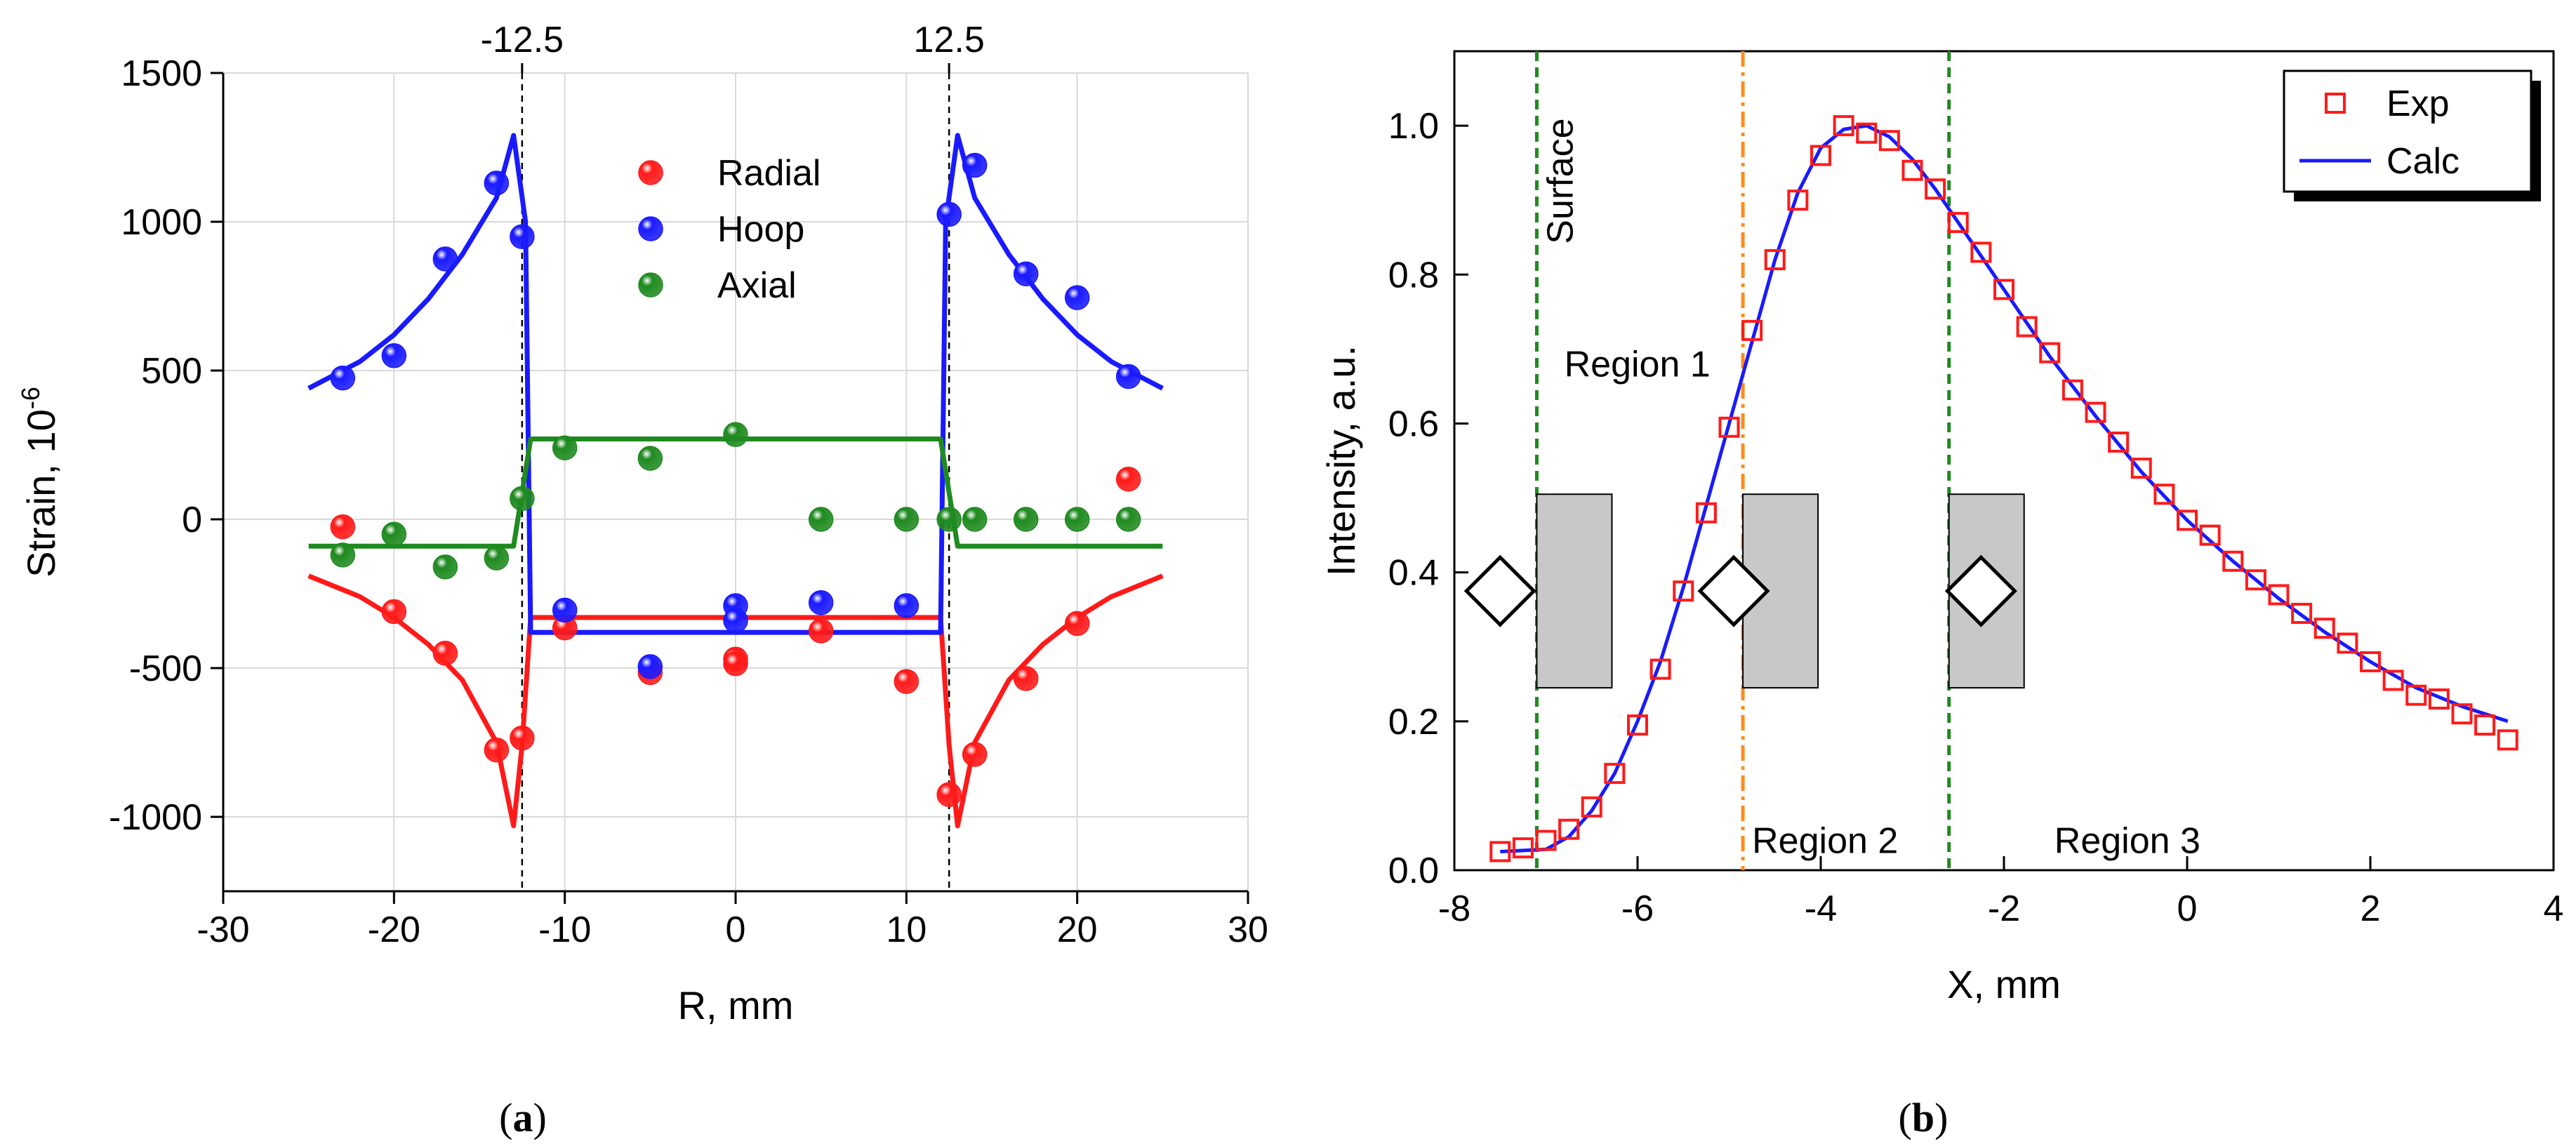  I want to click on legend-box, so click(2408, 131).